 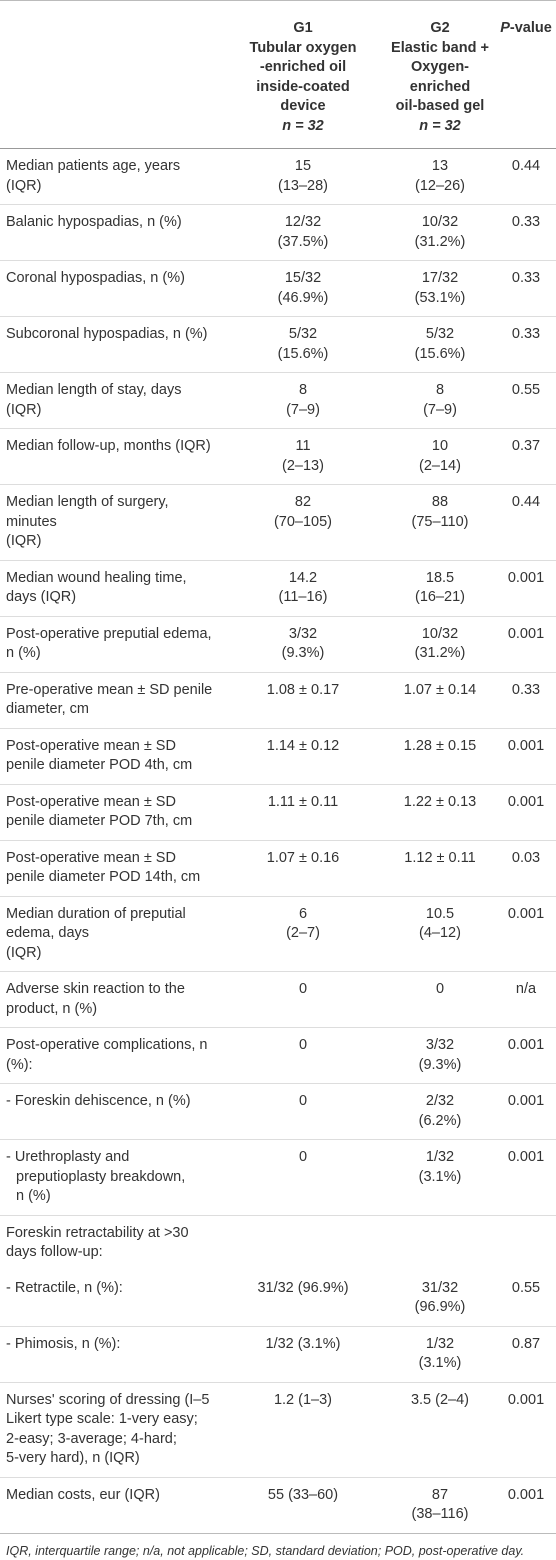 I want to click on g1-cell: 15 (13–28), so click(x=303, y=177).